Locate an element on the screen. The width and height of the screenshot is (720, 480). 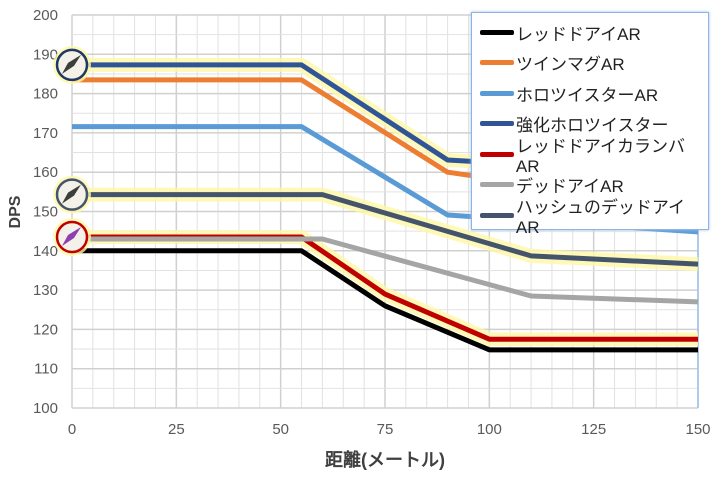
legend-item: ハッシュのデッドアイAR is located at coordinates (594, 217).